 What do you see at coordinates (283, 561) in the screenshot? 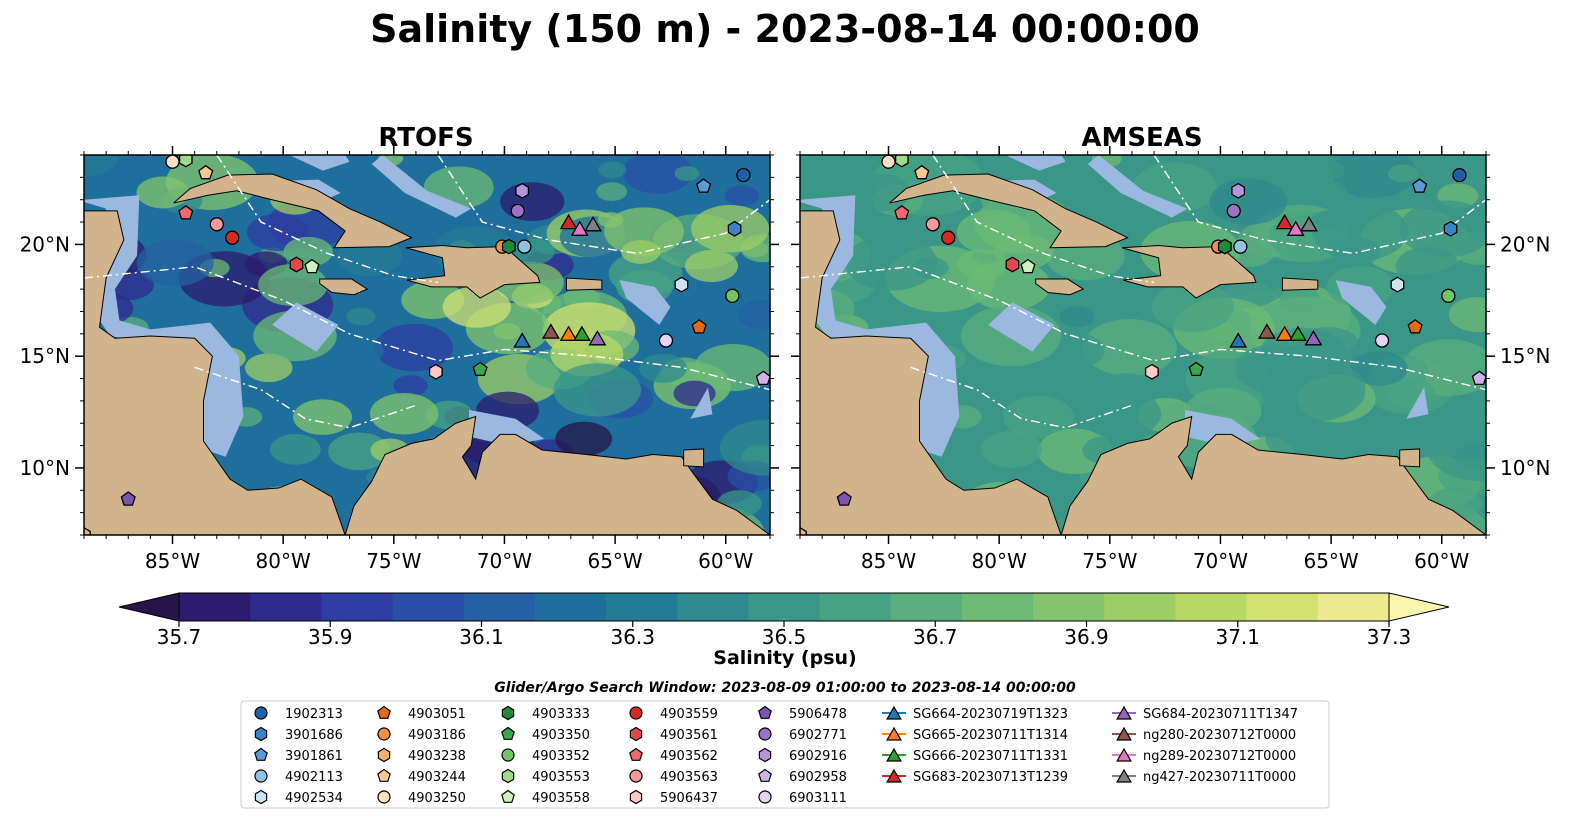
I see `lon-tick-label: 80°W` at bounding box center [283, 561].